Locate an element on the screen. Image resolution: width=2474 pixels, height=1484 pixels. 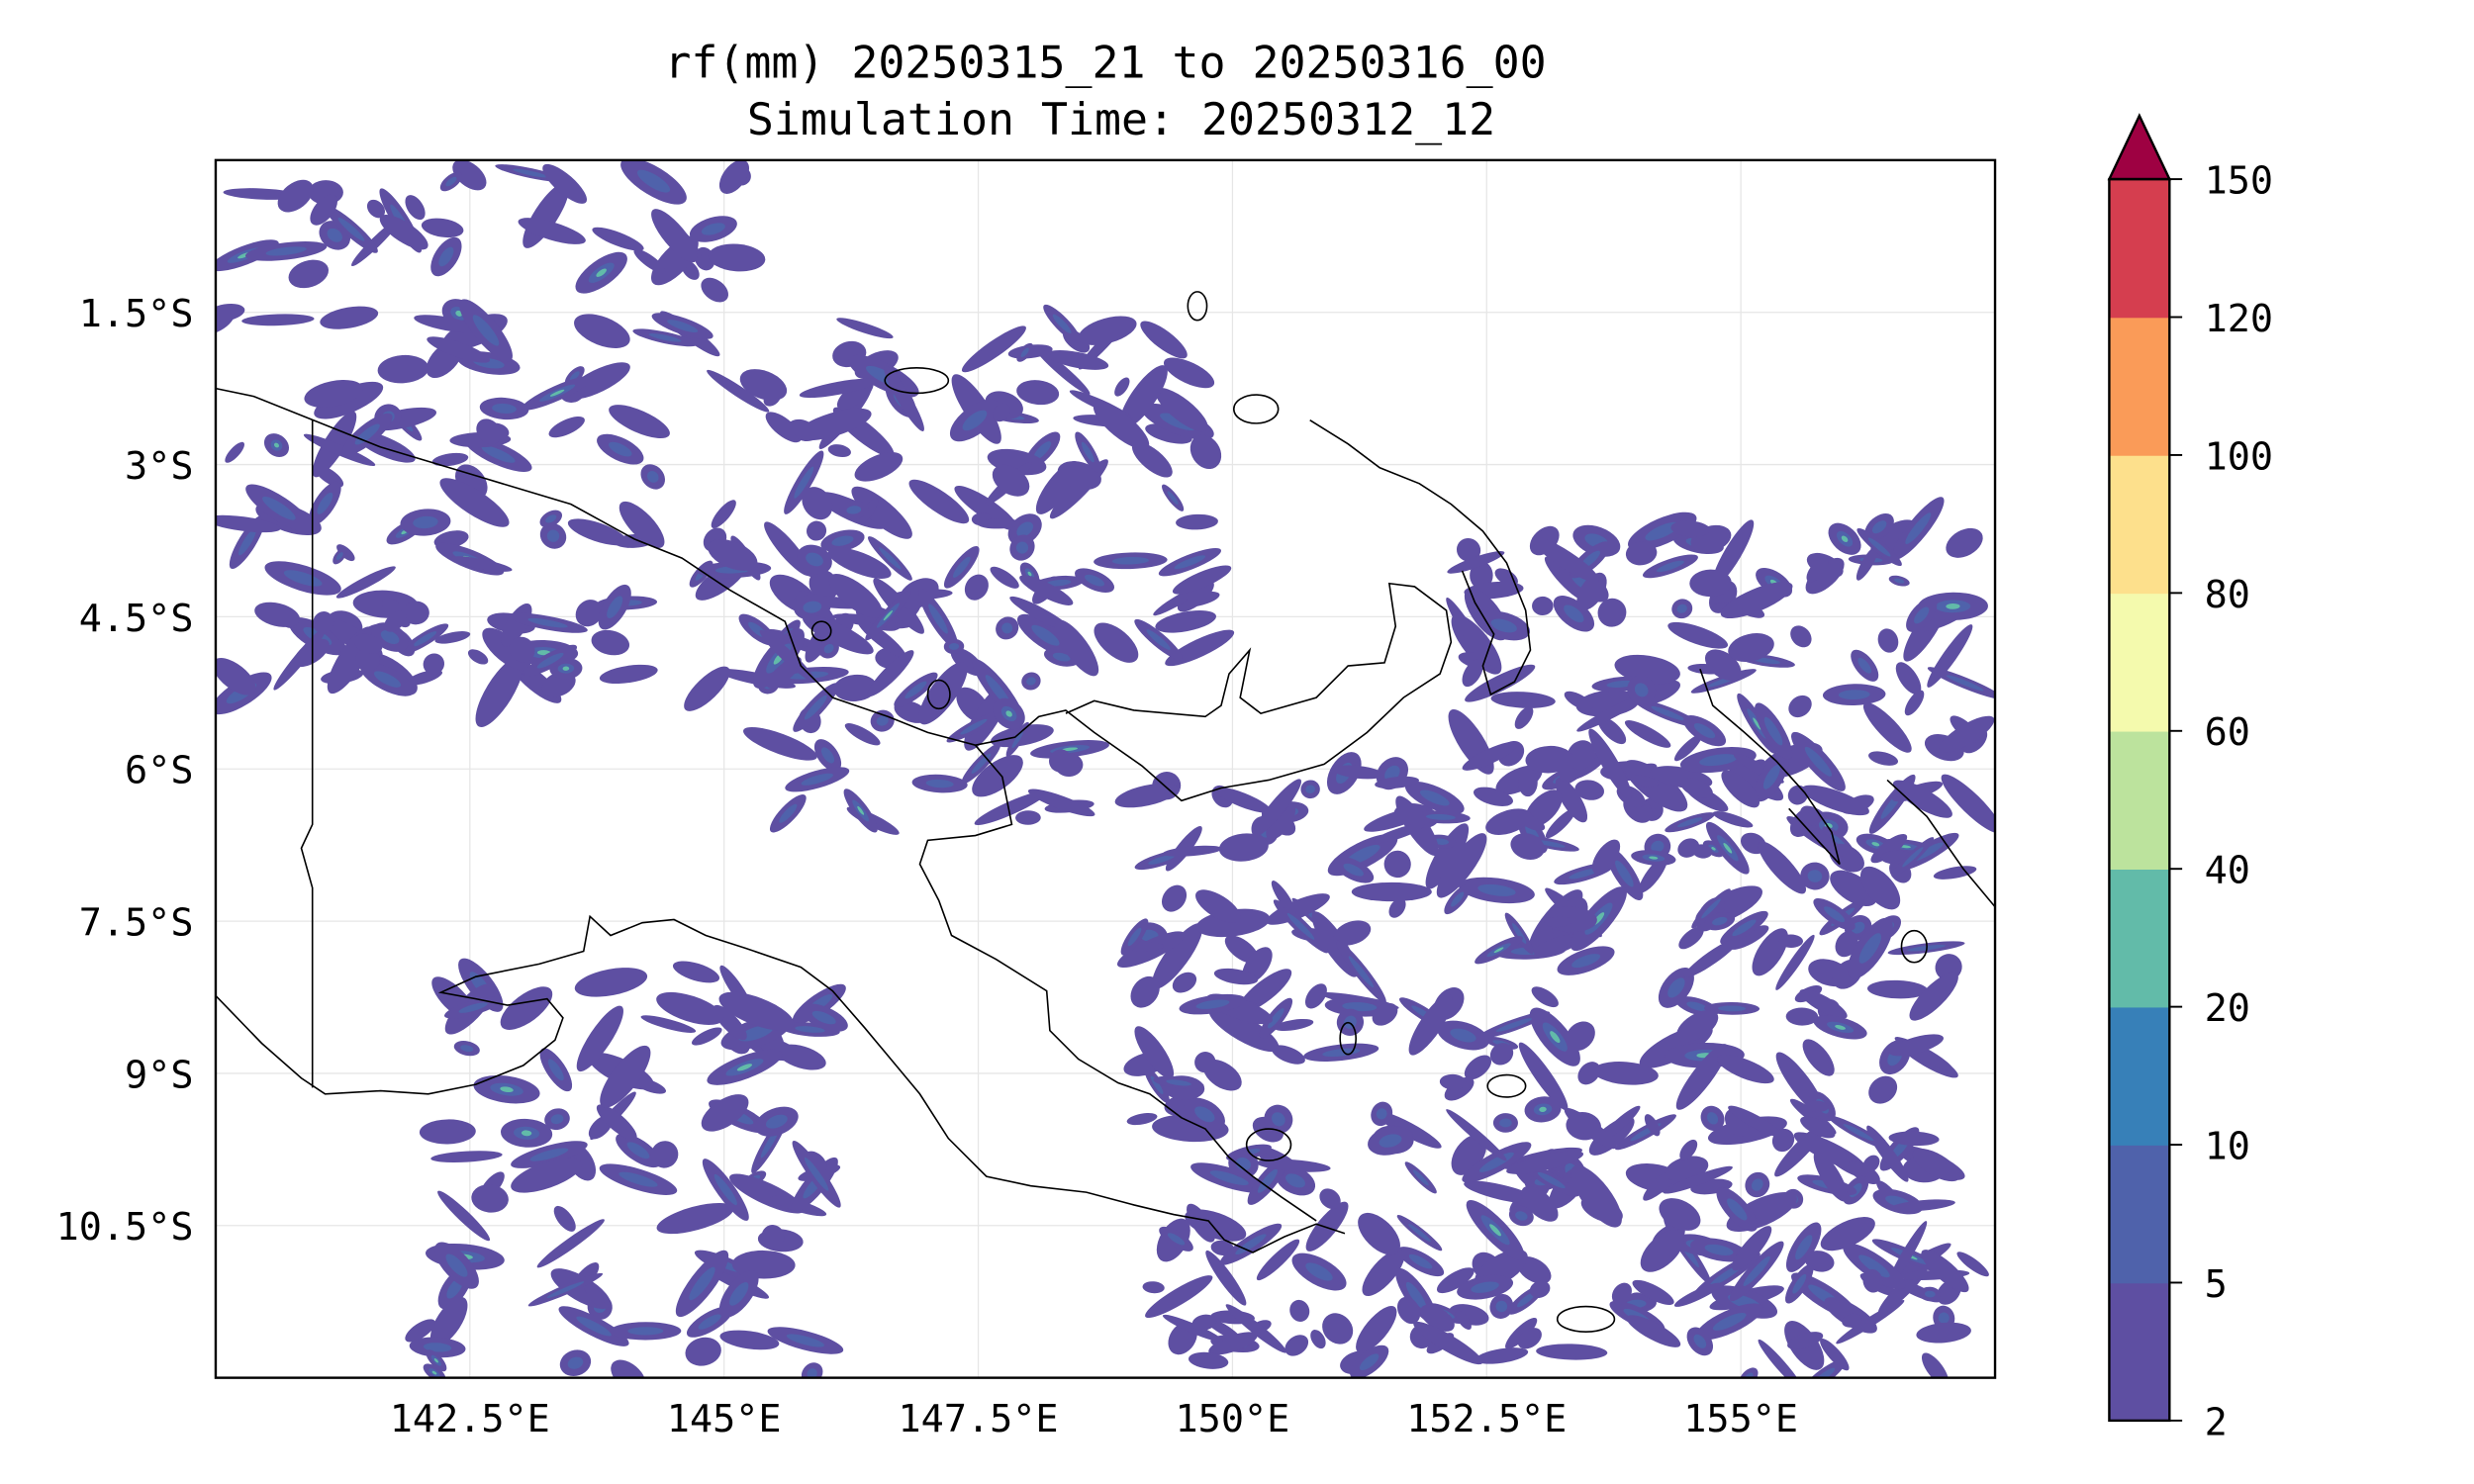
colorbar-extend-triangle is located at coordinates (2139, 147).